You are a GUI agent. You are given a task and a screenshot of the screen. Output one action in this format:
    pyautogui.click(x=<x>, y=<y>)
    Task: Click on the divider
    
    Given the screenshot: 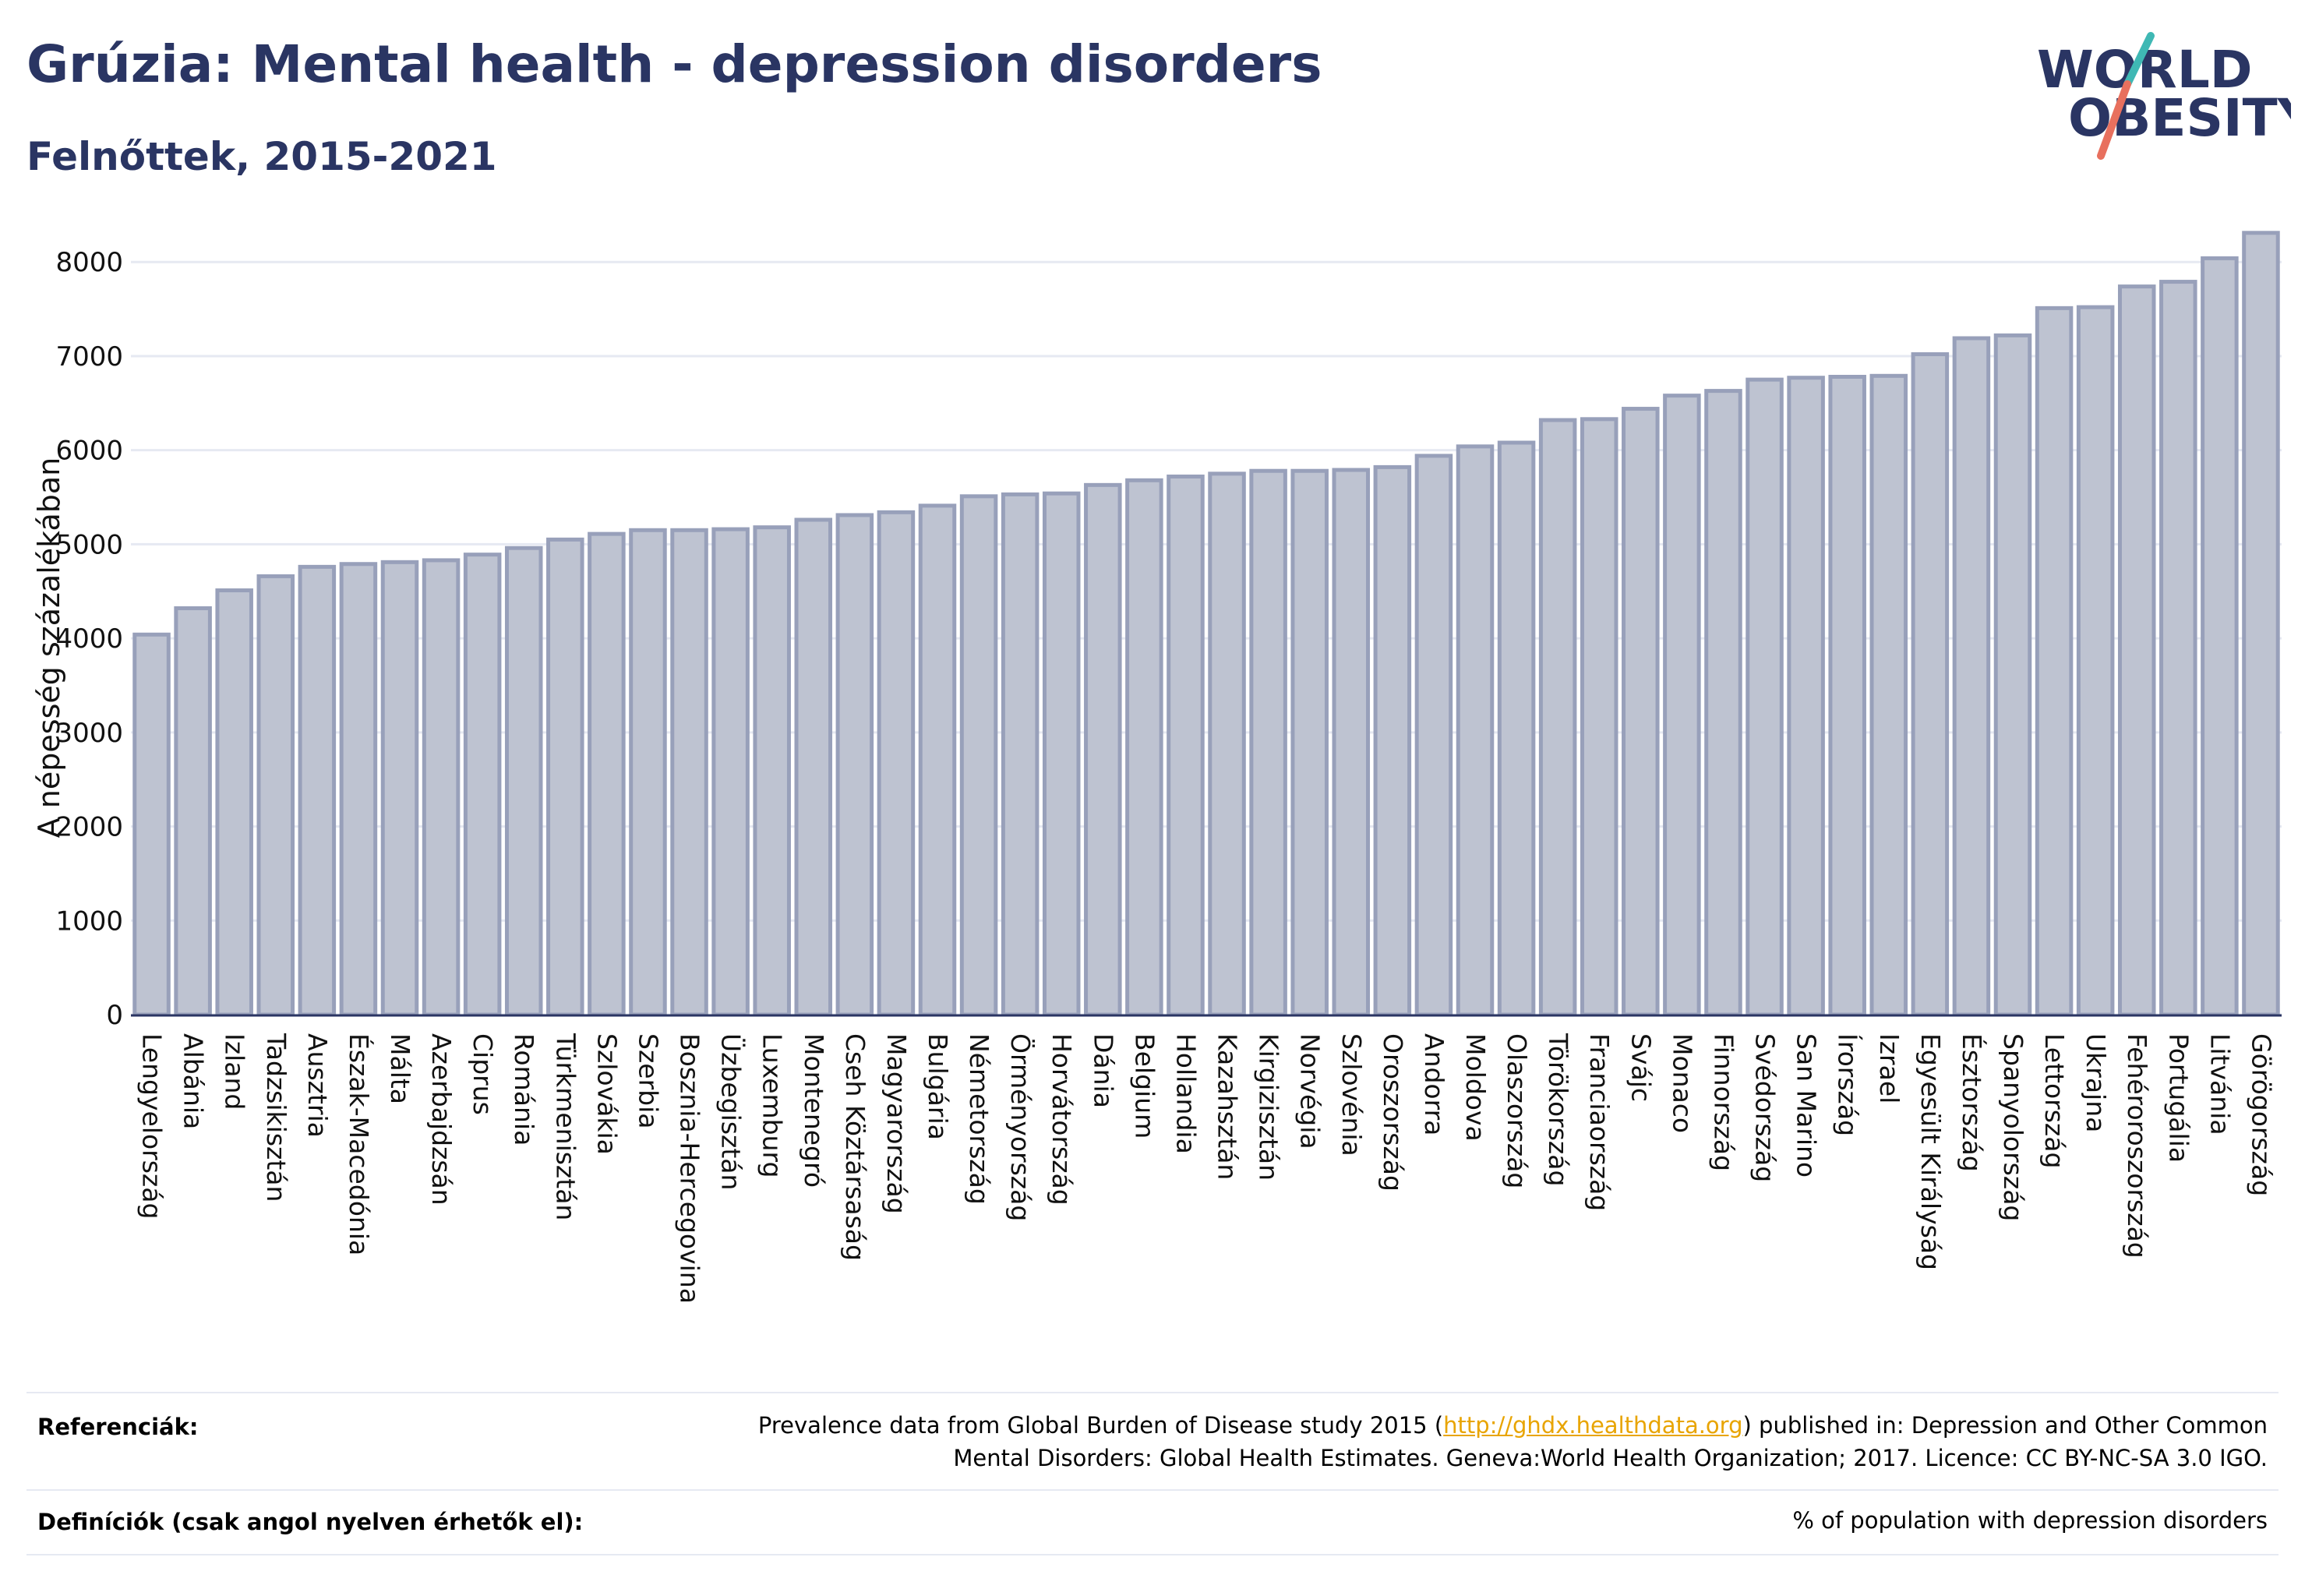 What is the action you would take?
    pyautogui.click(x=1152, y=1392)
    